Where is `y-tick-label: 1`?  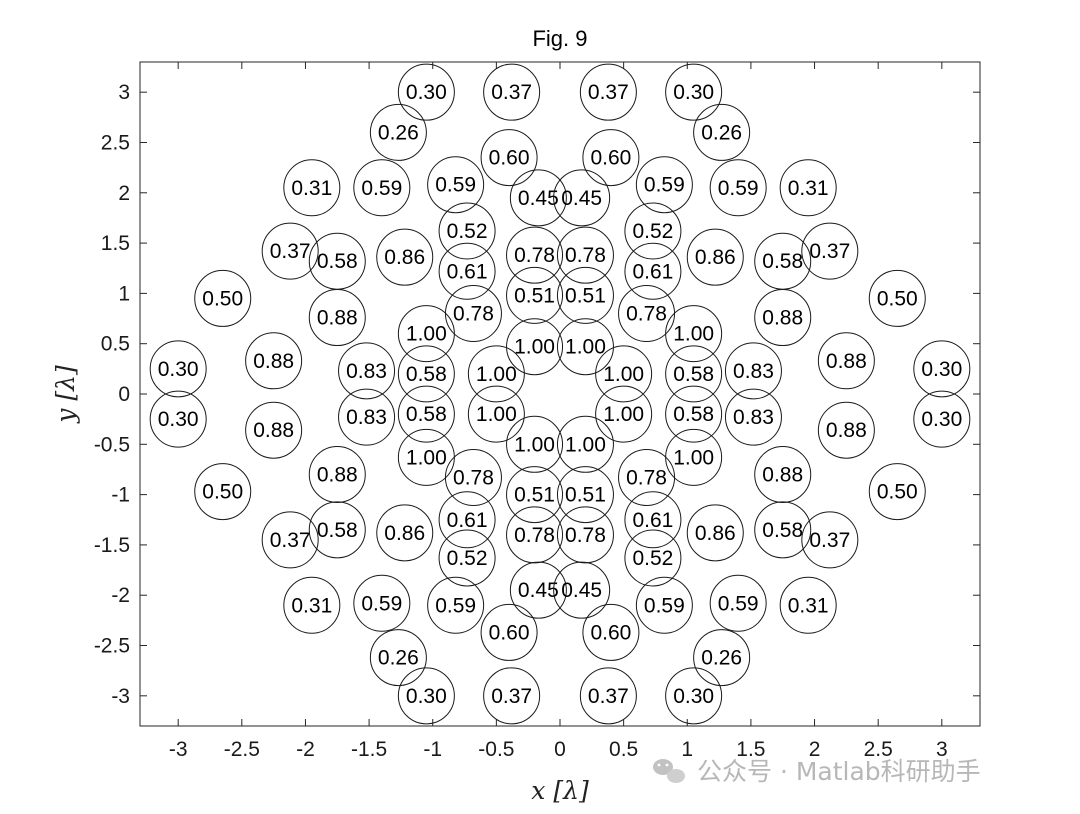
y-tick-label: 1 is located at coordinates (124, 293).